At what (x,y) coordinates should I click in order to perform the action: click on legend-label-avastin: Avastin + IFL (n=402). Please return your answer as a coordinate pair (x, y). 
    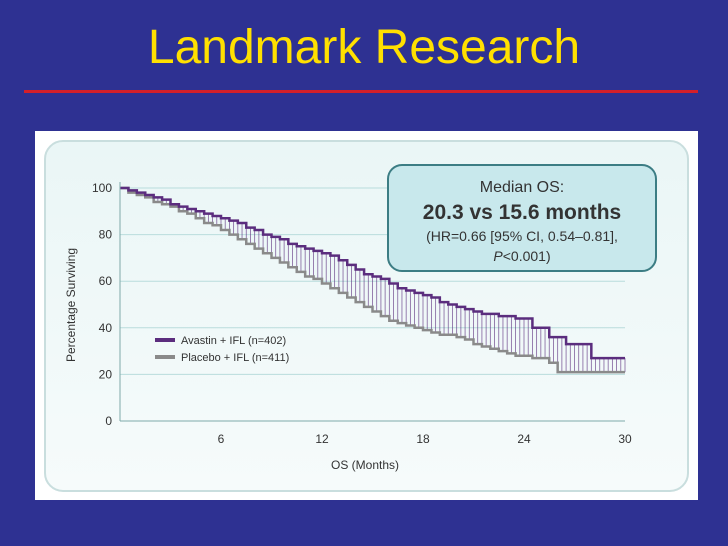
    Looking at the image, I should click on (233, 341).